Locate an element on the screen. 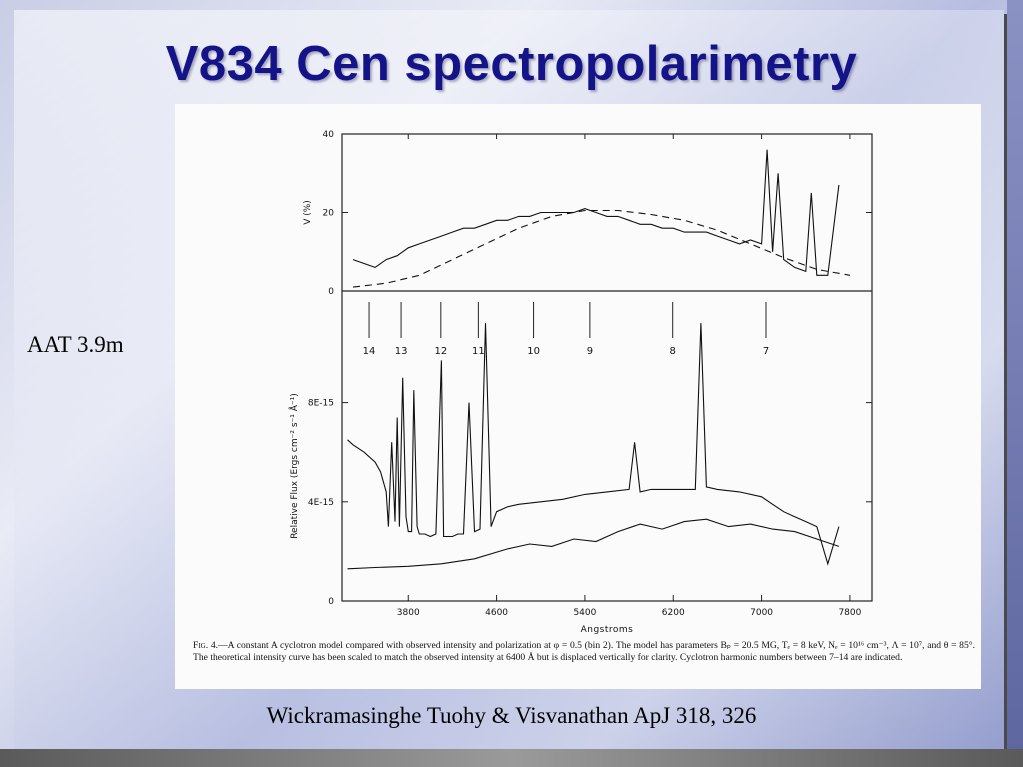 The image size is (1023, 767). xtick-label: 7800 is located at coordinates (849, 613).